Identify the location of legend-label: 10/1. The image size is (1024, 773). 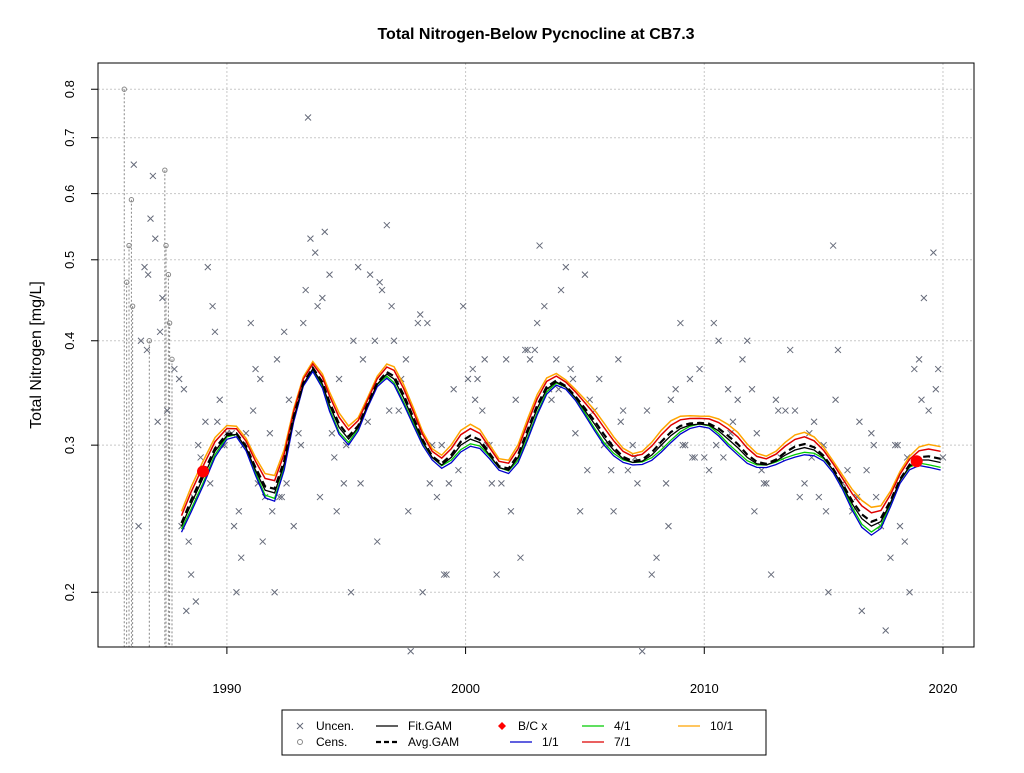
(722, 726).